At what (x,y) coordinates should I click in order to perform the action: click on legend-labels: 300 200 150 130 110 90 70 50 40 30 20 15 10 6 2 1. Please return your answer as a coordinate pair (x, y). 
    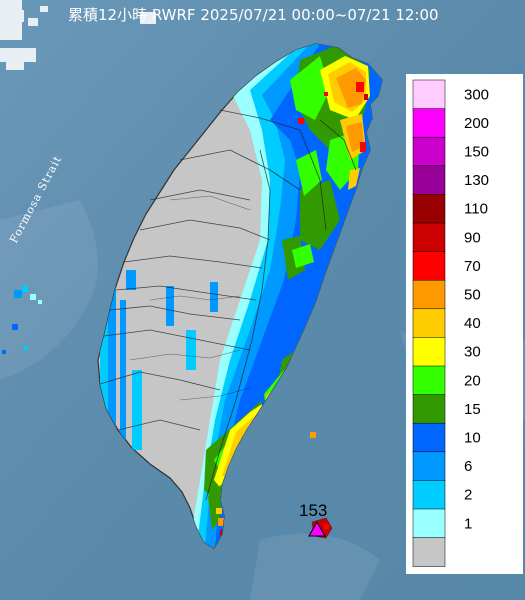
    Looking at the image, I should click on (476, 309).